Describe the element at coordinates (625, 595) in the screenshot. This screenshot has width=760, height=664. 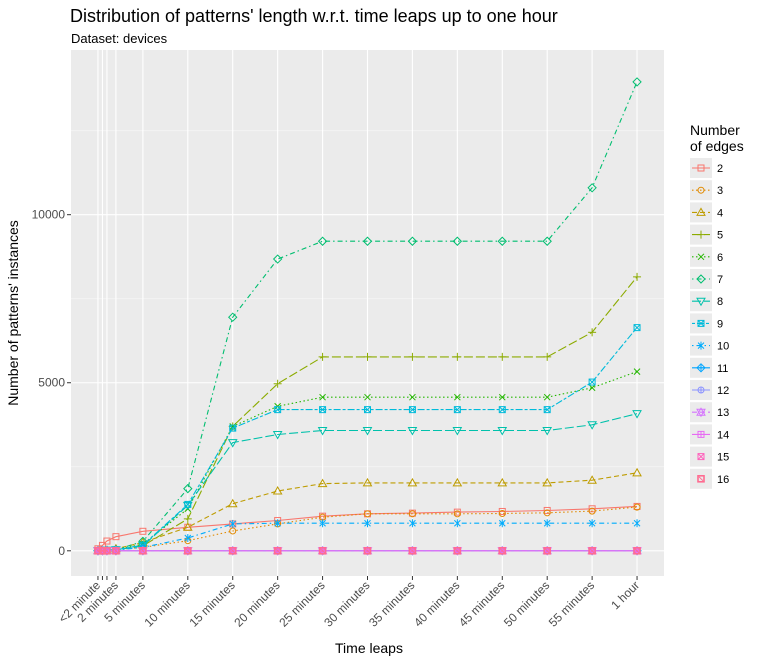
I see `x-tick-label: 1 hour` at that location.